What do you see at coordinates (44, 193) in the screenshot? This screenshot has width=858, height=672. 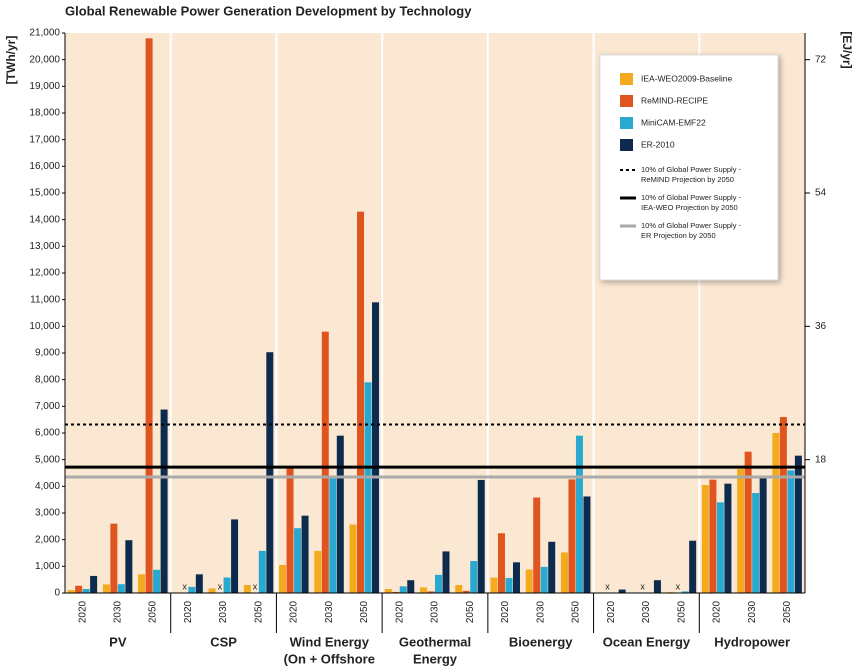 I see `y-tick-label: 15,000` at bounding box center [44, 193].